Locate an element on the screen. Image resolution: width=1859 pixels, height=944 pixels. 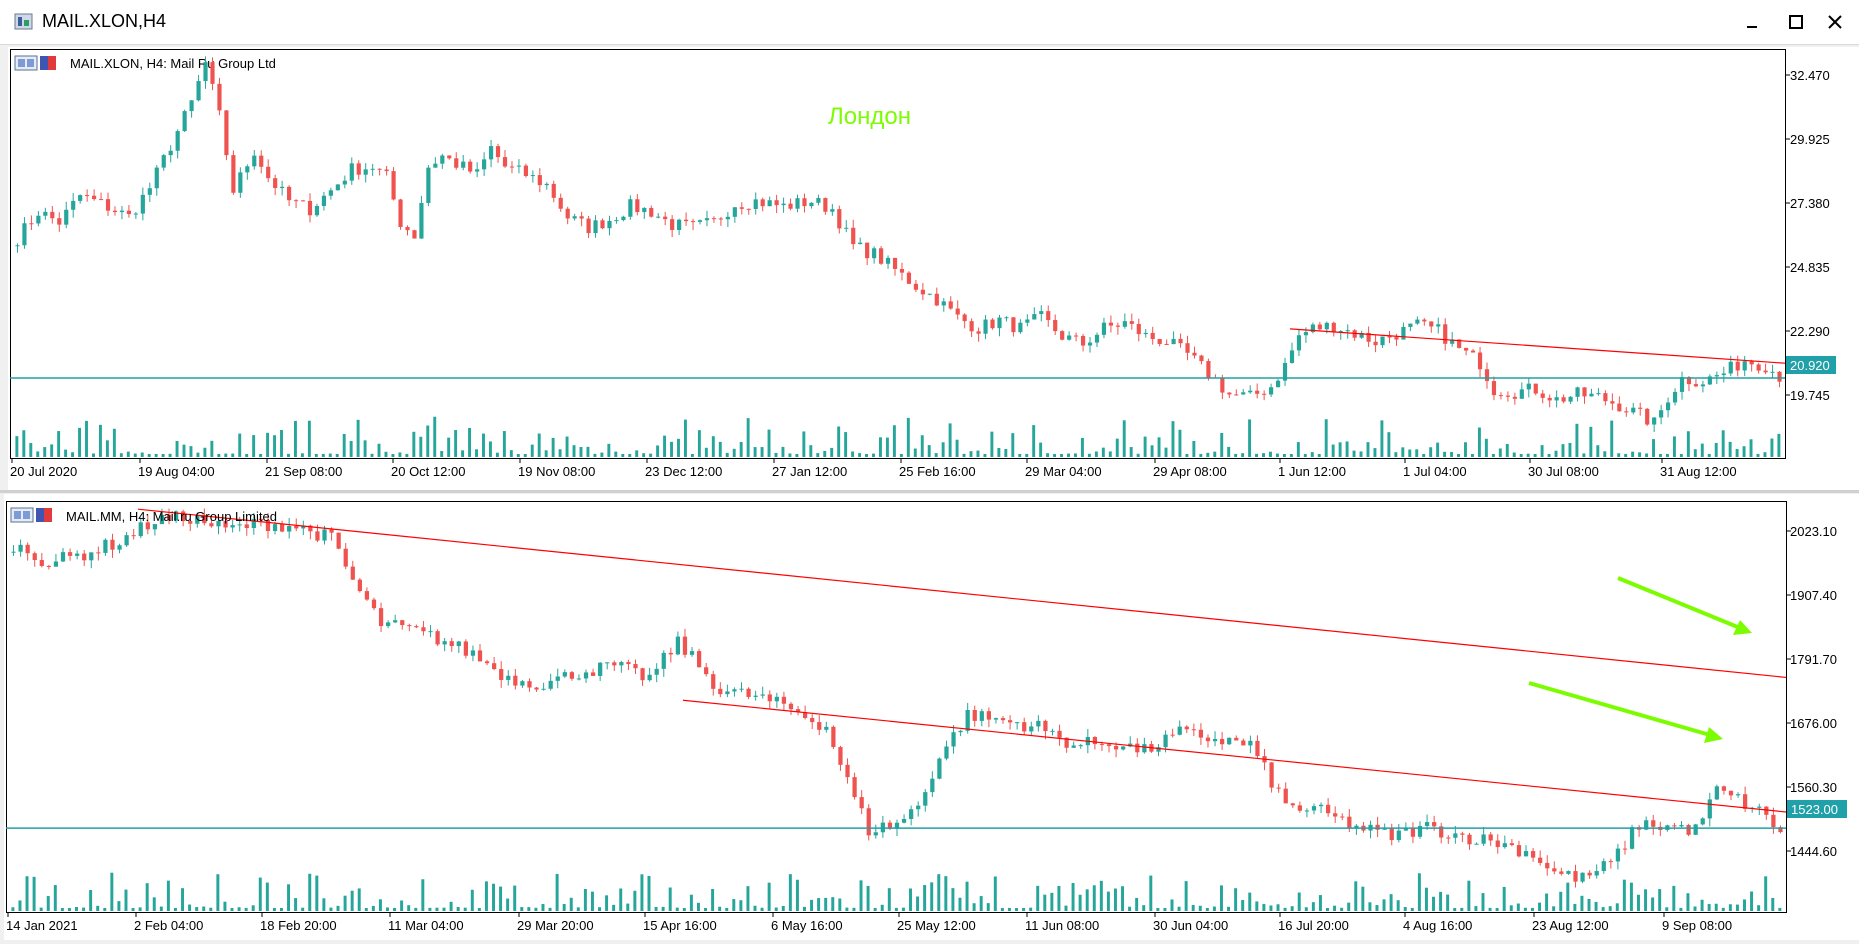
maximize-button is located at coordinates (1796, 22).